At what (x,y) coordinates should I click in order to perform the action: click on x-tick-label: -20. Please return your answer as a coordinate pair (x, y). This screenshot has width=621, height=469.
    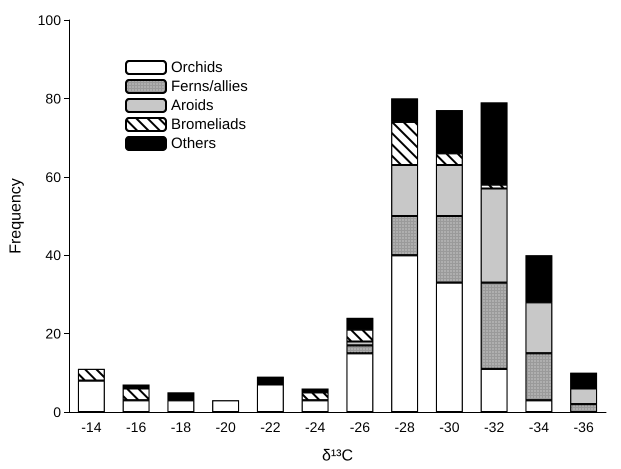
    Looking at the image, I should click on (226, 427).